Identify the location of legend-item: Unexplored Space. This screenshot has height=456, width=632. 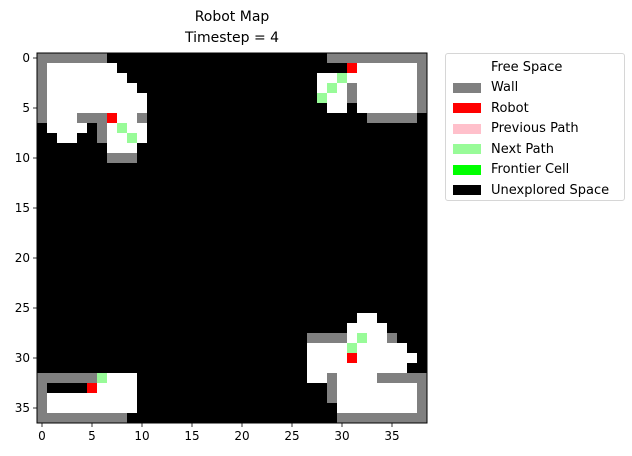
(531, 190).